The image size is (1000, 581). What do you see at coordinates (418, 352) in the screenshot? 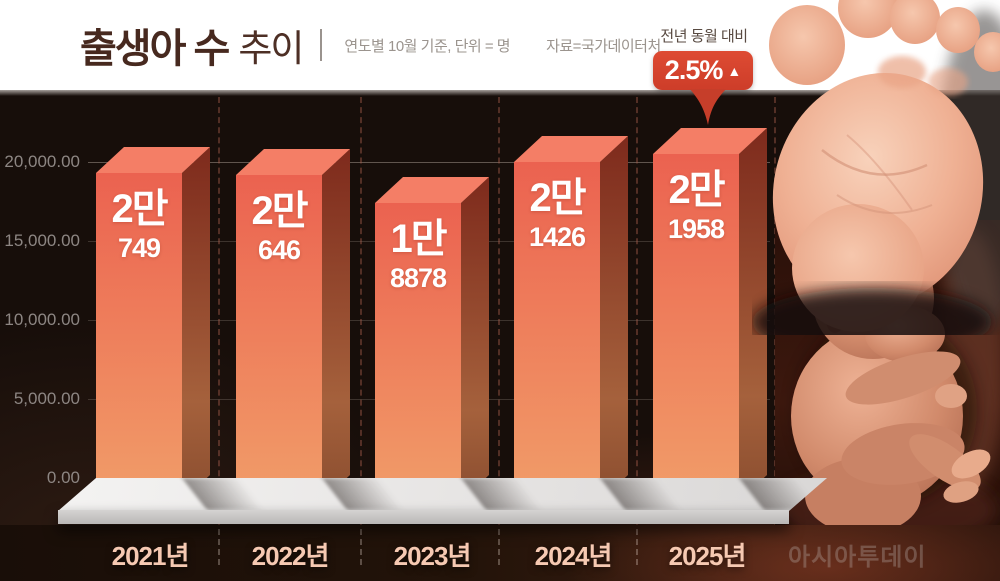
I see `bar-front-face: 1만 8878` at bounding box center [418, 352].